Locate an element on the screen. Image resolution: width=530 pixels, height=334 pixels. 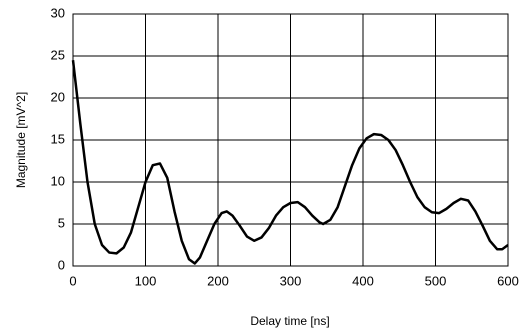
y-tick-label: 15 is located at coordinates (58, 138).